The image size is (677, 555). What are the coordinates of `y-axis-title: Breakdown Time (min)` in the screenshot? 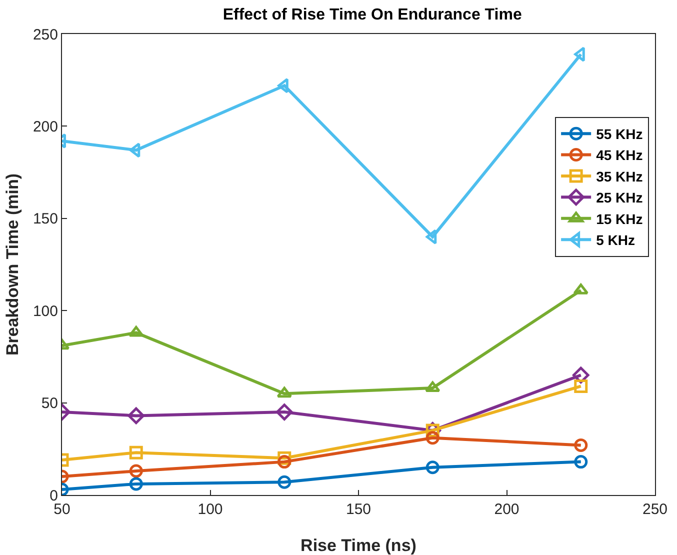 It's located at (12, 265).